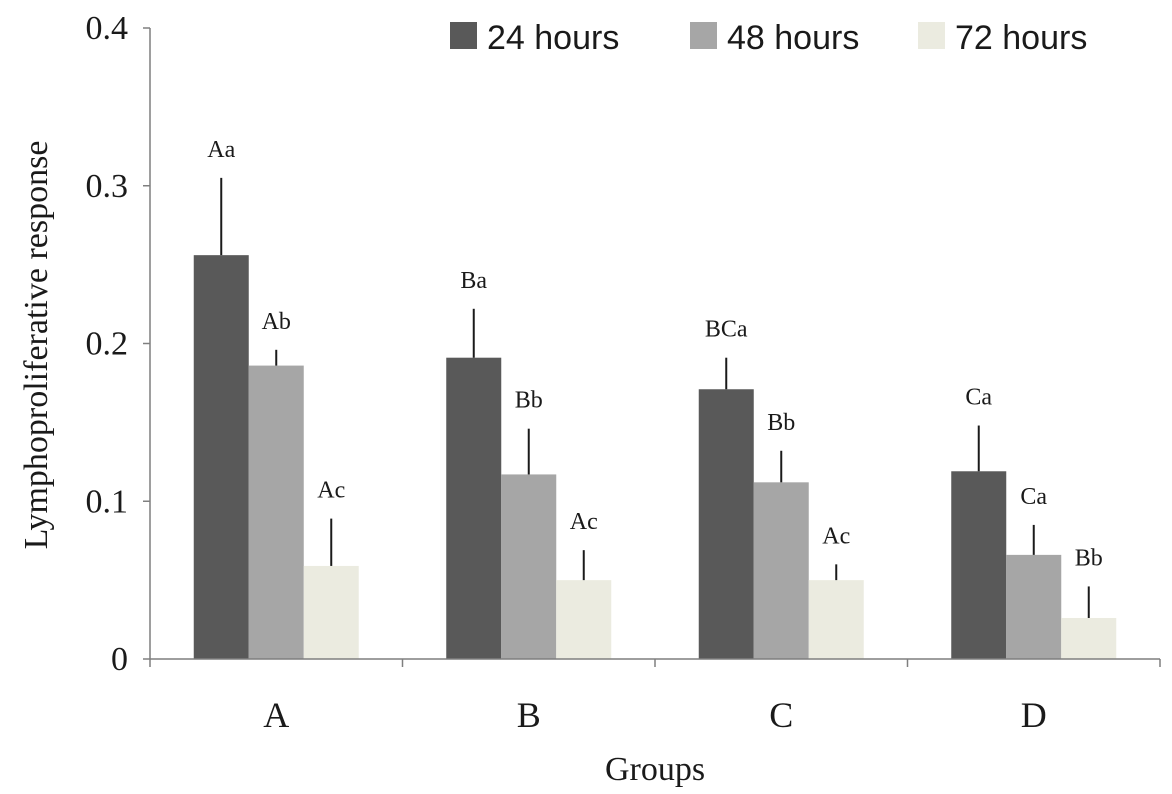 Image resolution: width=1172 pixels, height=794 pixels. What do you see at coordinates (276, 715) in the screenshot?
I see `x-tick-label: A` at bounding box center [276, 715].